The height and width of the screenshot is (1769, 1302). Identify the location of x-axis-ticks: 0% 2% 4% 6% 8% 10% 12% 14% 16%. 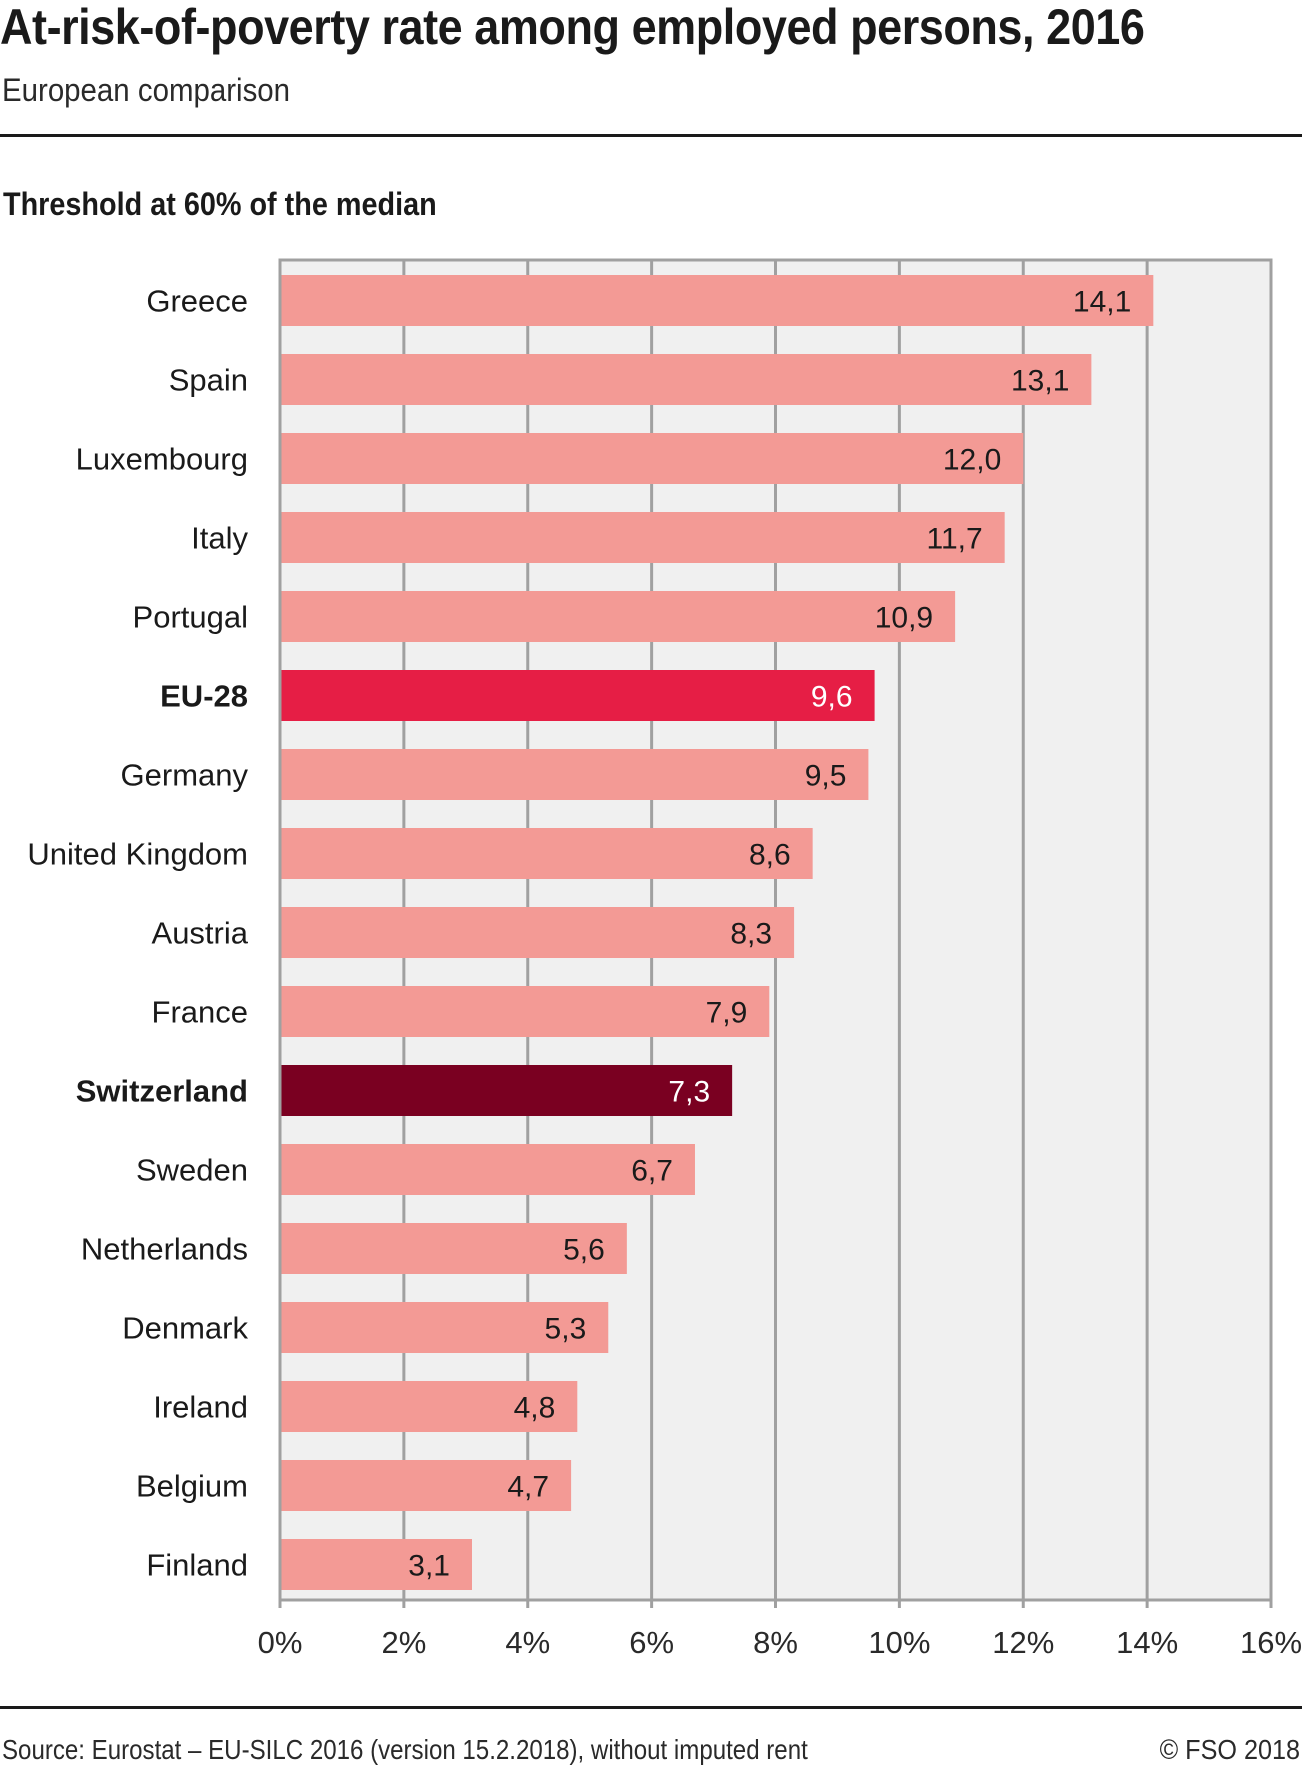
(780, 1630).